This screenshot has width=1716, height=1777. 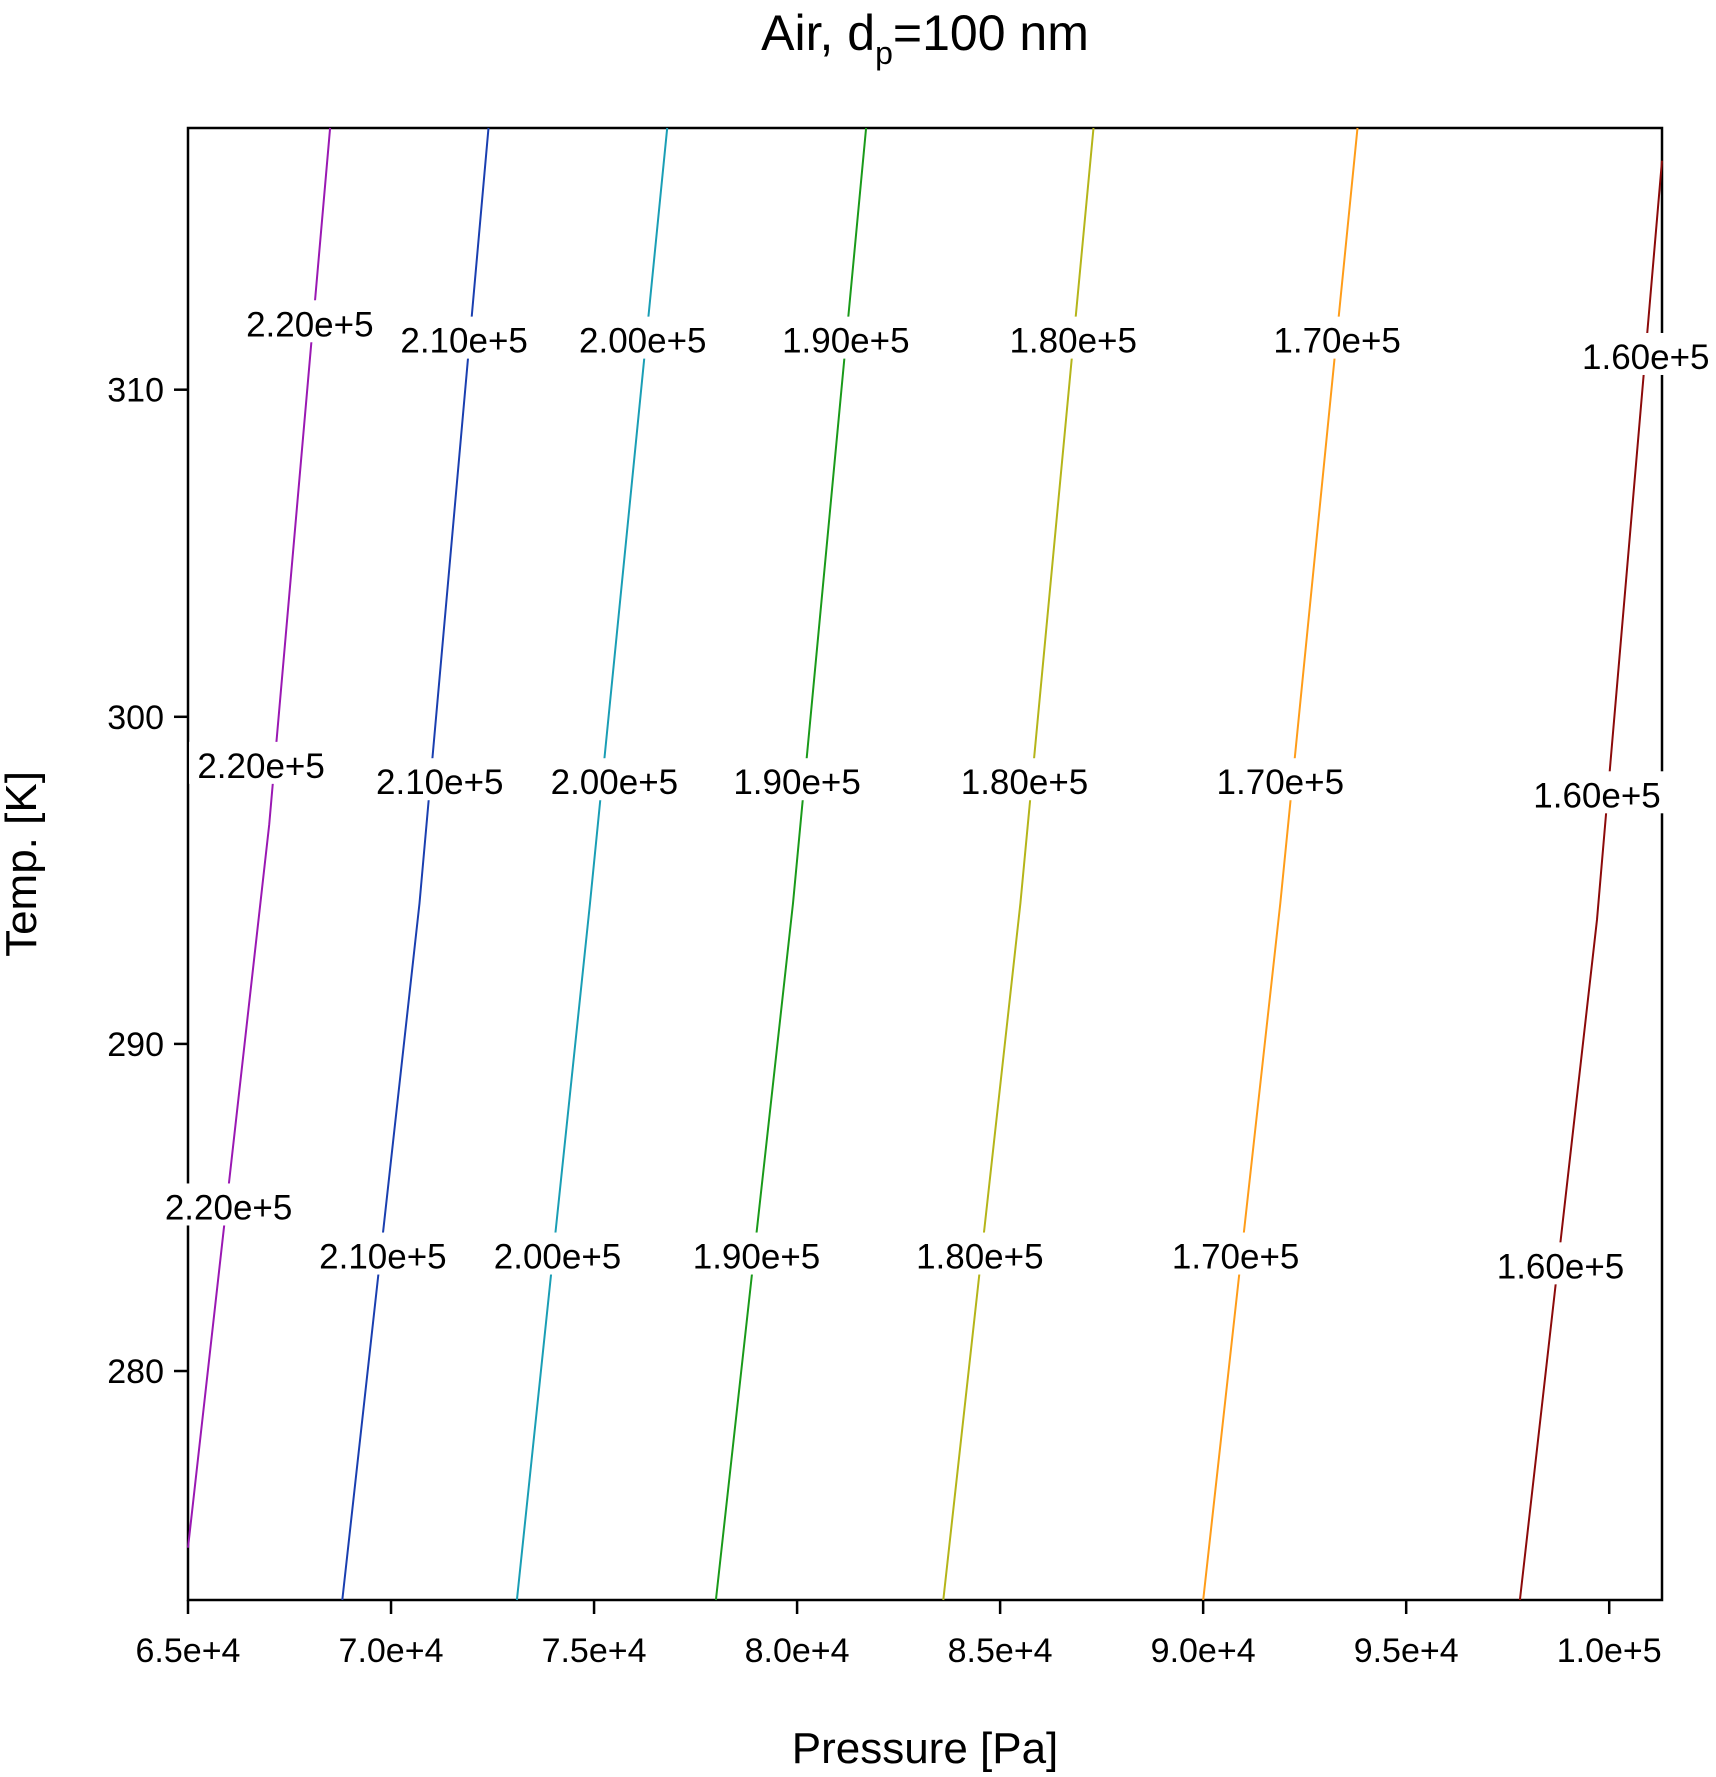 I want to click on x-tick-label: 1.0e+5, so click(x=1609, y=1651).